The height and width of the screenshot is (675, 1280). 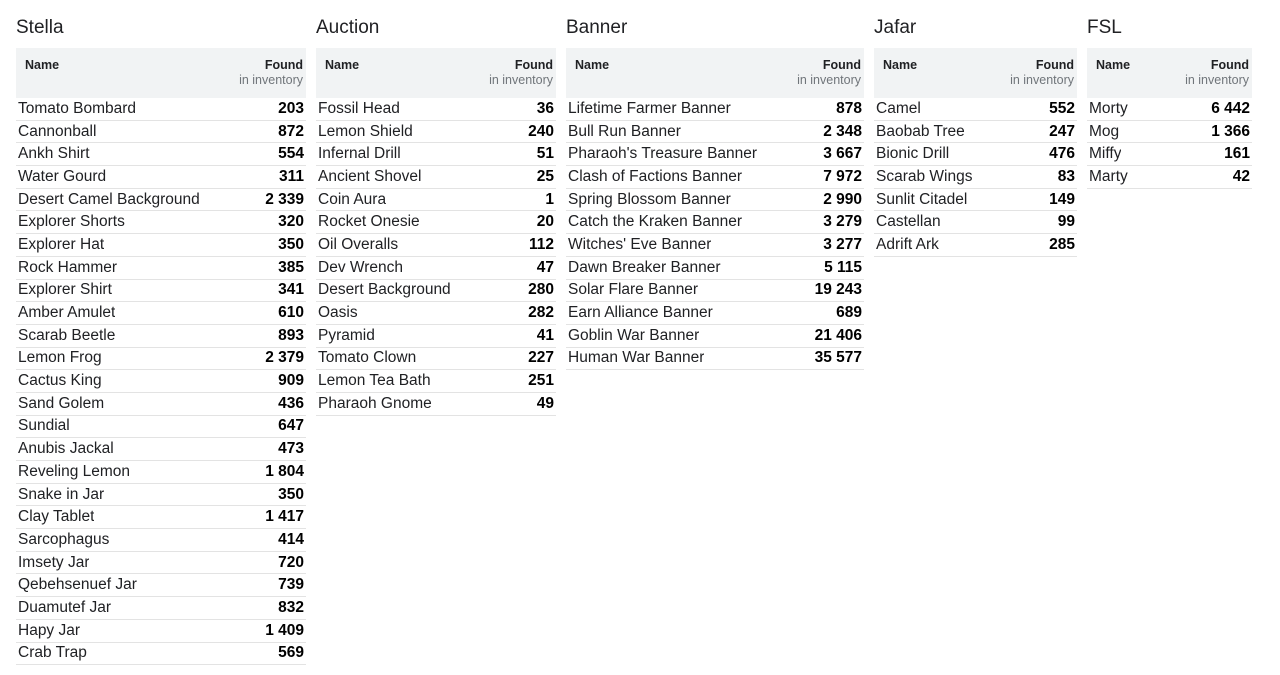 I want to click on item-count: 3 667, so click(x=842, y=154).